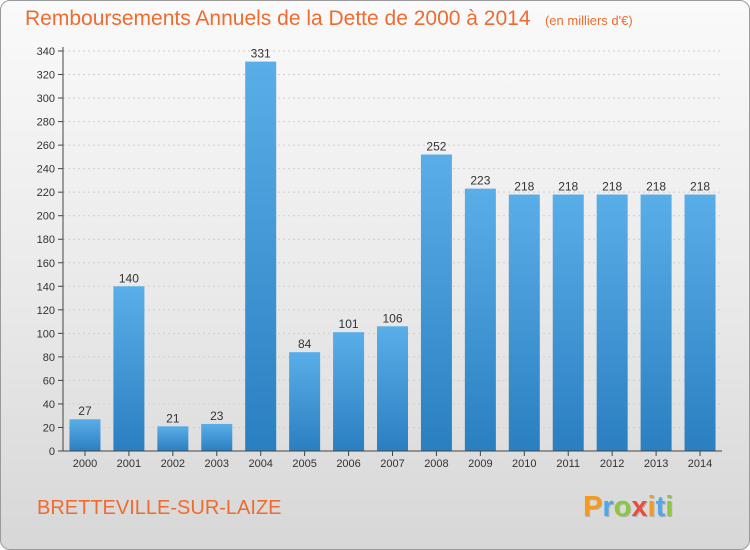 The height and width of the screenshot is (550, 750). Describe the element at coordinates (46, 311) in the screenshot. I see `y-tick-label: 120` at that location.